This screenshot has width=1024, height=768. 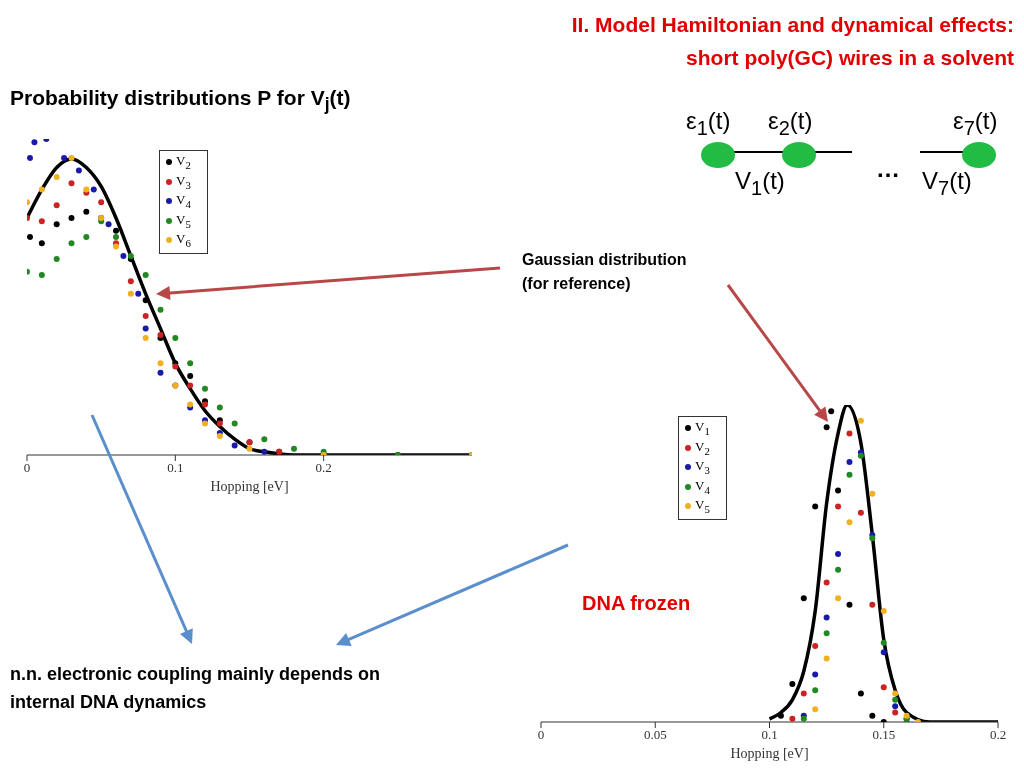 I want to click on legend-label: V$_{3}$, so click(x=183, y=181).